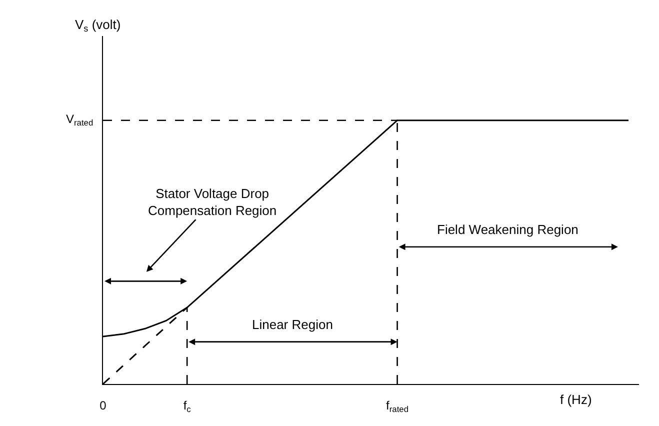 Image resolution: width=659 pixels, height=426 pixels. What do you see at coordinates (397, 406) in the screenshot?
I see `x-tick-label: f$_{rated}$` at bounding box center [397, 406].